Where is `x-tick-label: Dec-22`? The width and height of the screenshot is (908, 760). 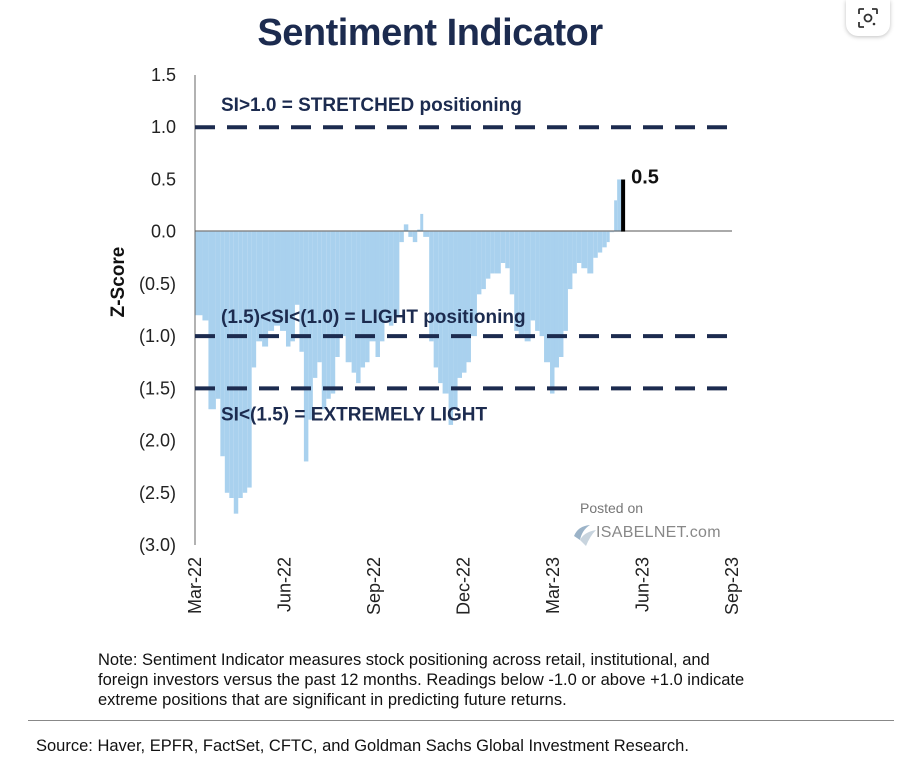 x-tick-label: Dec-22 is located at coordinates (464, 586).